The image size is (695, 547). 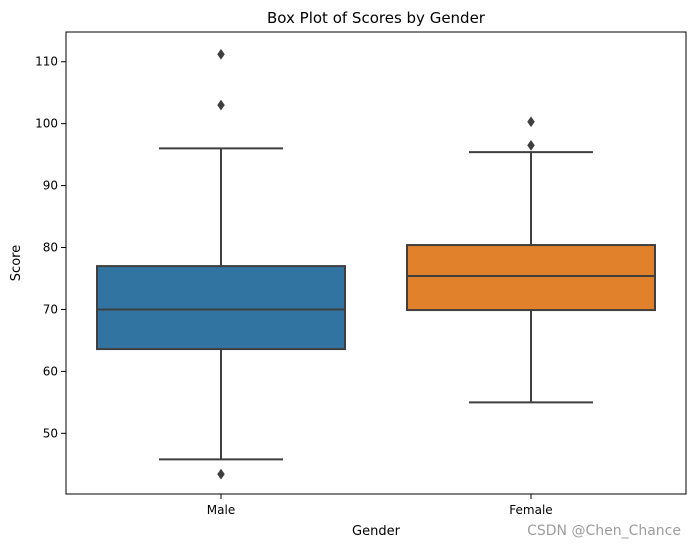 I want to click on female-box, so click(x=531, y=278).